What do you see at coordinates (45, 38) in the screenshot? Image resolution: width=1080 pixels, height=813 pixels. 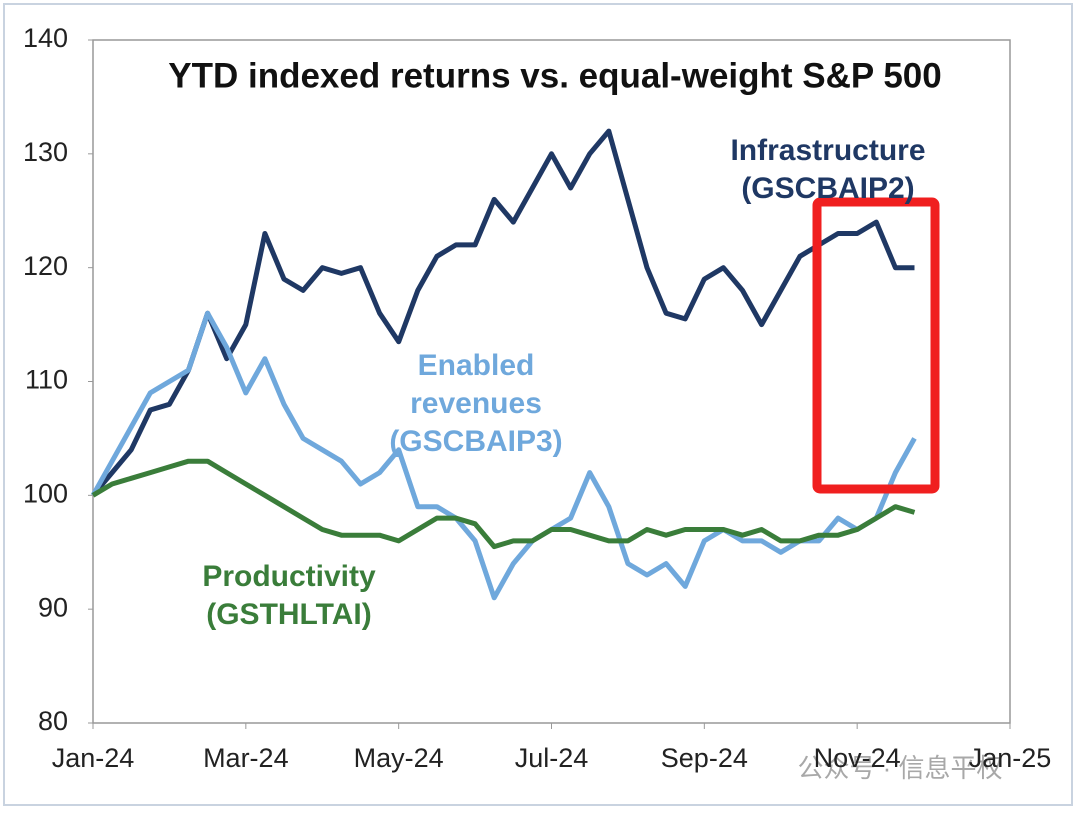 I see `y-tick-label: 140` at bounding box center [45, 38].